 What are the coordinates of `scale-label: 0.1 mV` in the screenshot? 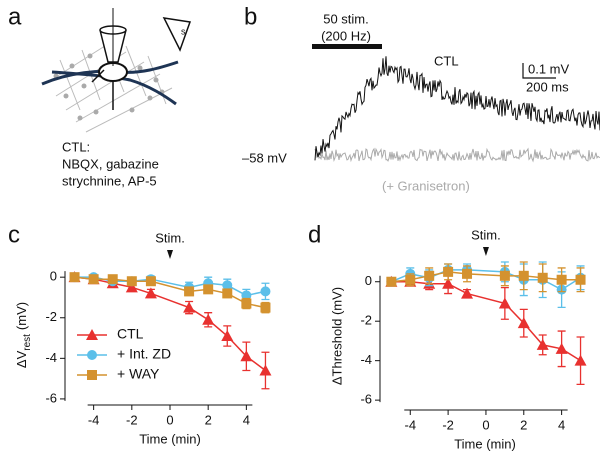 It's located at (549, 68).